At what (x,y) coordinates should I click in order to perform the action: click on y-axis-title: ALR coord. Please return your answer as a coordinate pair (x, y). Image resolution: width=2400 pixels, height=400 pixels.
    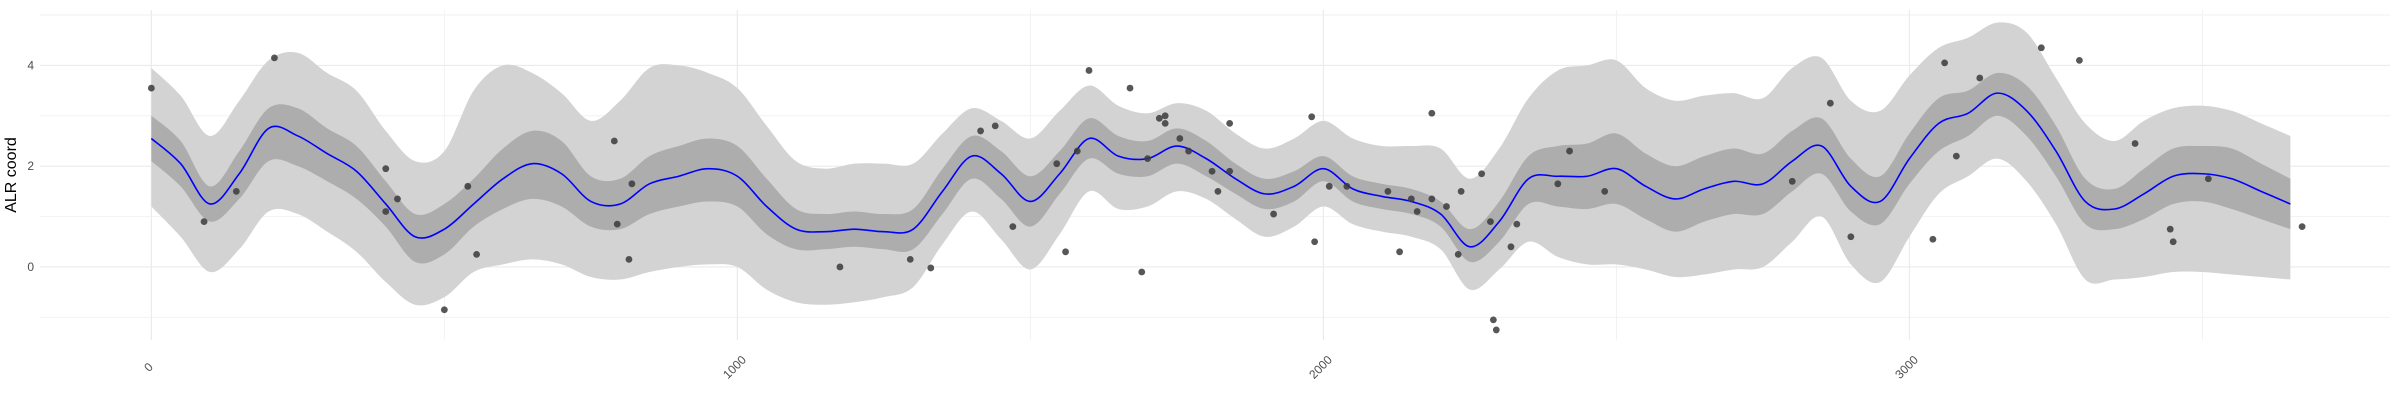
    Looking at the image, I should click on (11, 175).